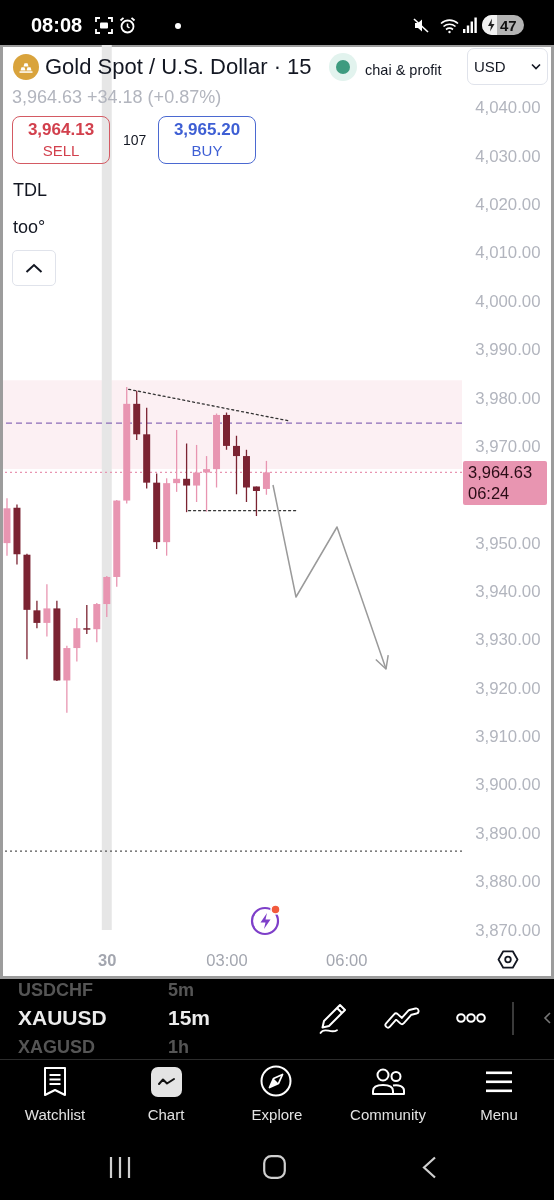 Image resolution: width=554 pixels, height=1200 pixels. What do you see at coordinates (508, 108) in the screenshot?
I see `y-tick-label: 4,040.00` at bounding box center [508, 108].